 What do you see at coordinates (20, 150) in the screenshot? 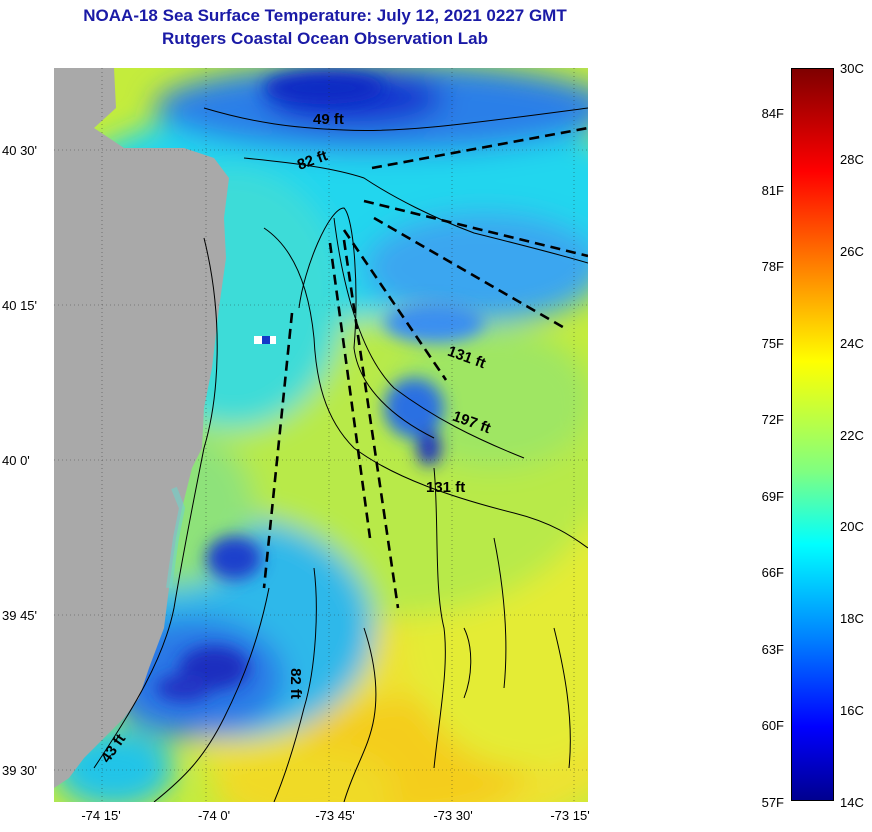
I see `latitude-label: 40 30'` at bounding box center [20, 150].